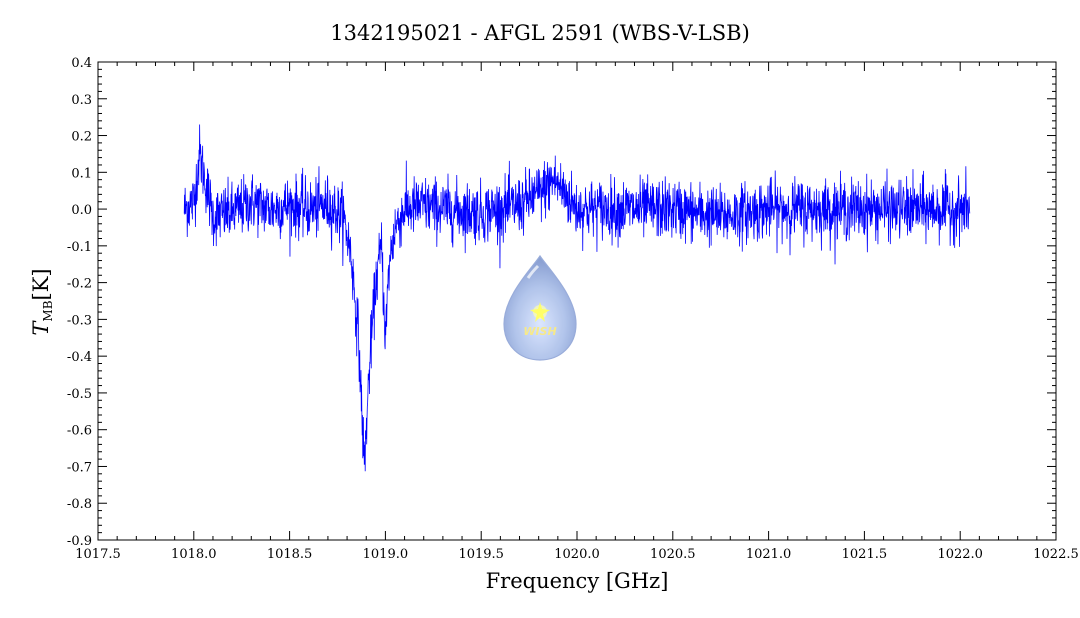 The height and width of the screenshot is (618, 1080). I want to click on x-tick-label: 1021.0, so click(769, 554).